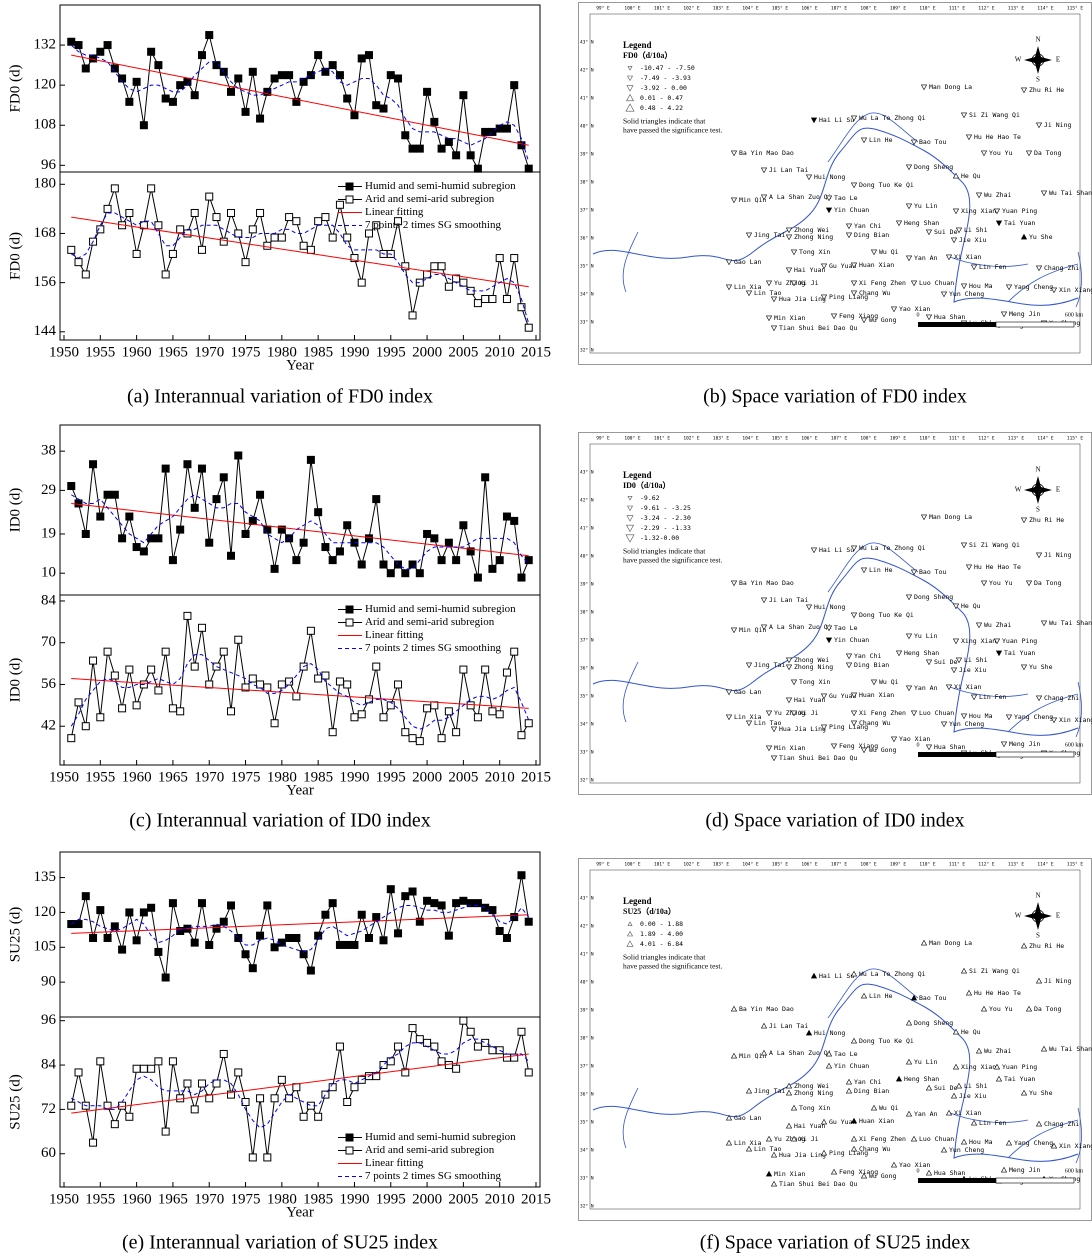  Describe the element at coordinates (809, 1139) in the screenshot. I see `station-name: Xi Ji` at that location.